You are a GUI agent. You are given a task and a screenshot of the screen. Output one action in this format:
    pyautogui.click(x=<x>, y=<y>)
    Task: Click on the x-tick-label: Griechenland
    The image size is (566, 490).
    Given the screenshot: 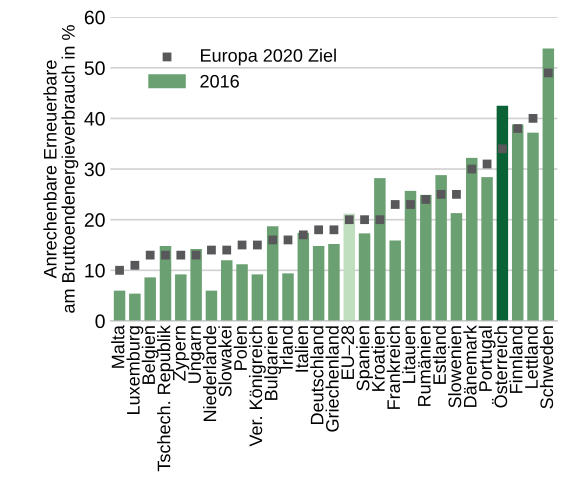 What is the action you would take?
    pyautogui.click(x=332, y=379)
    